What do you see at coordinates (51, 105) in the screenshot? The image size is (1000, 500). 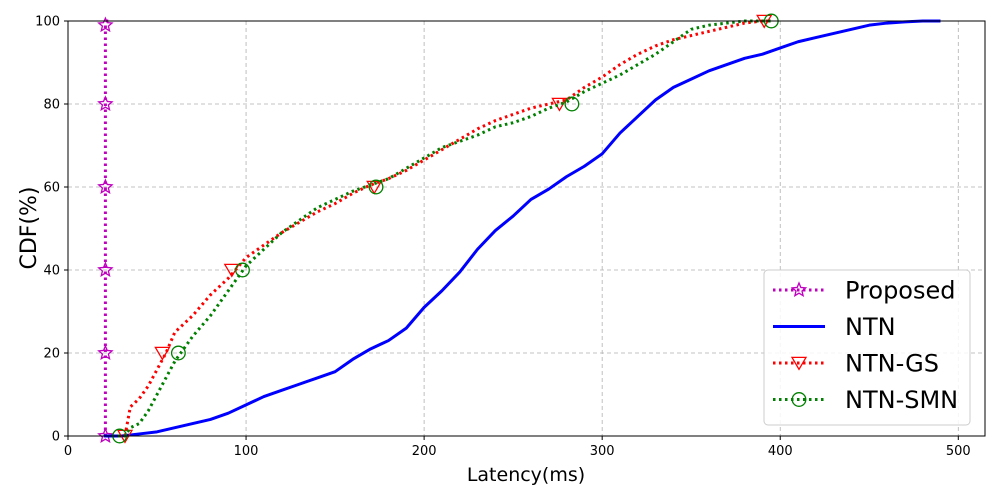 I see `y-tick-label: 80` at bounding box center [51, 105].